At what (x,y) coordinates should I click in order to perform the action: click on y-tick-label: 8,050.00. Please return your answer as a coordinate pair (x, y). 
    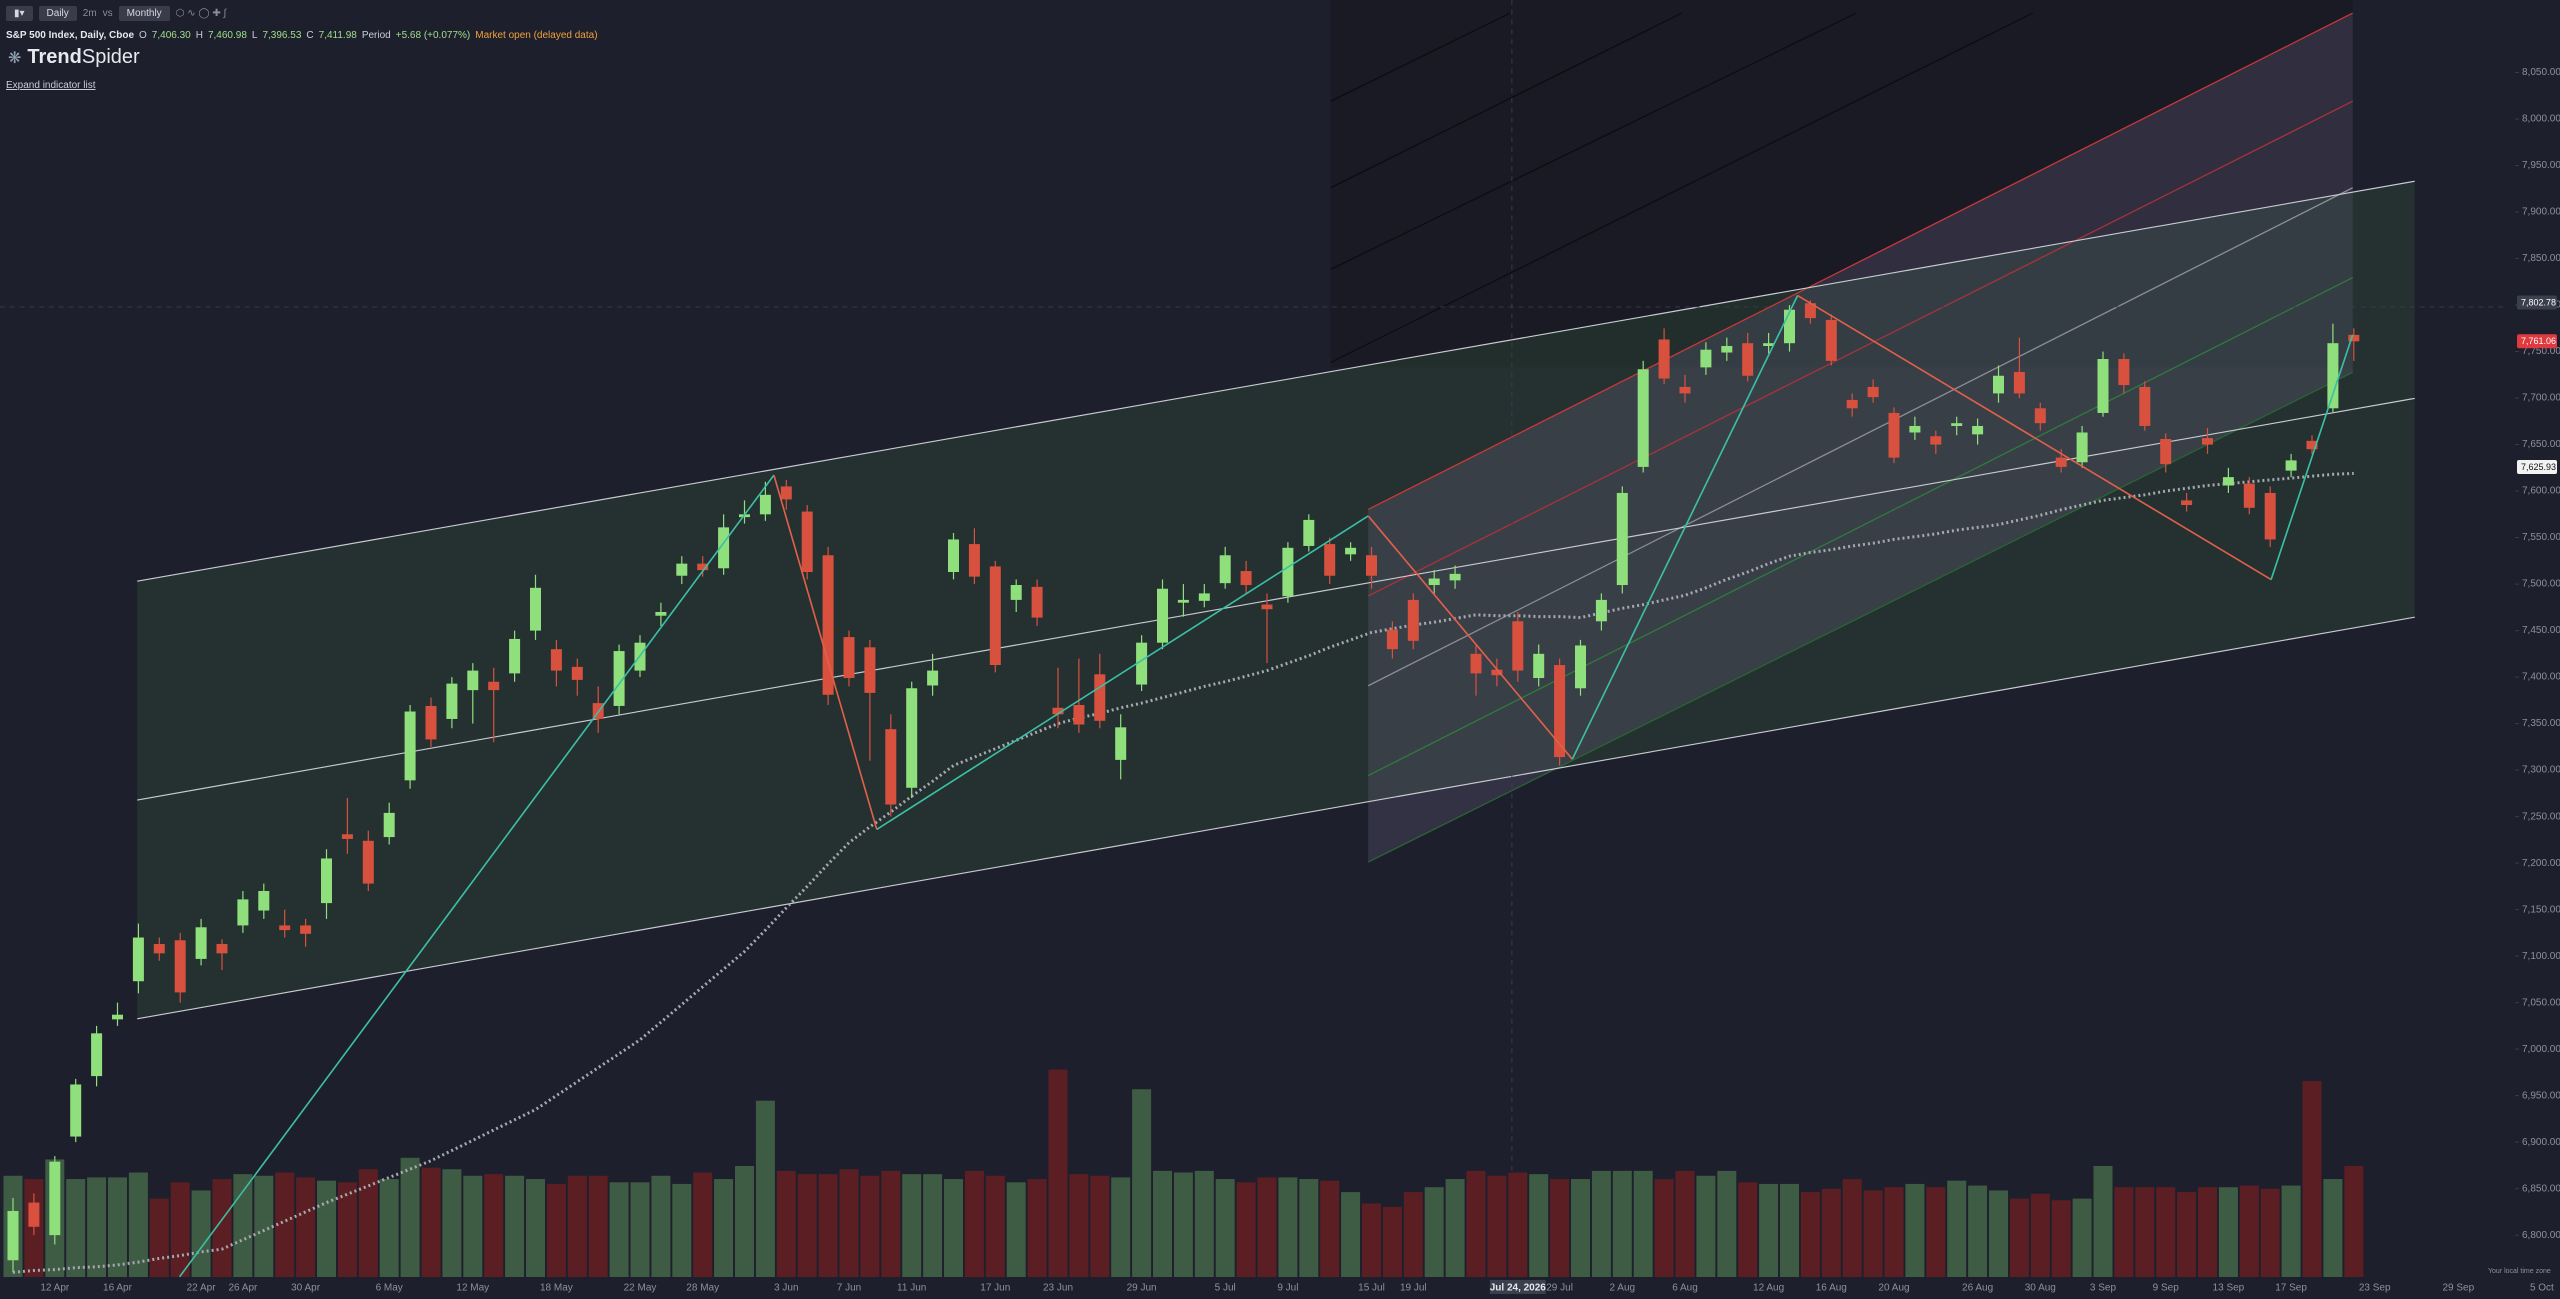
    Looking at the image, I should click on (2541, 72).